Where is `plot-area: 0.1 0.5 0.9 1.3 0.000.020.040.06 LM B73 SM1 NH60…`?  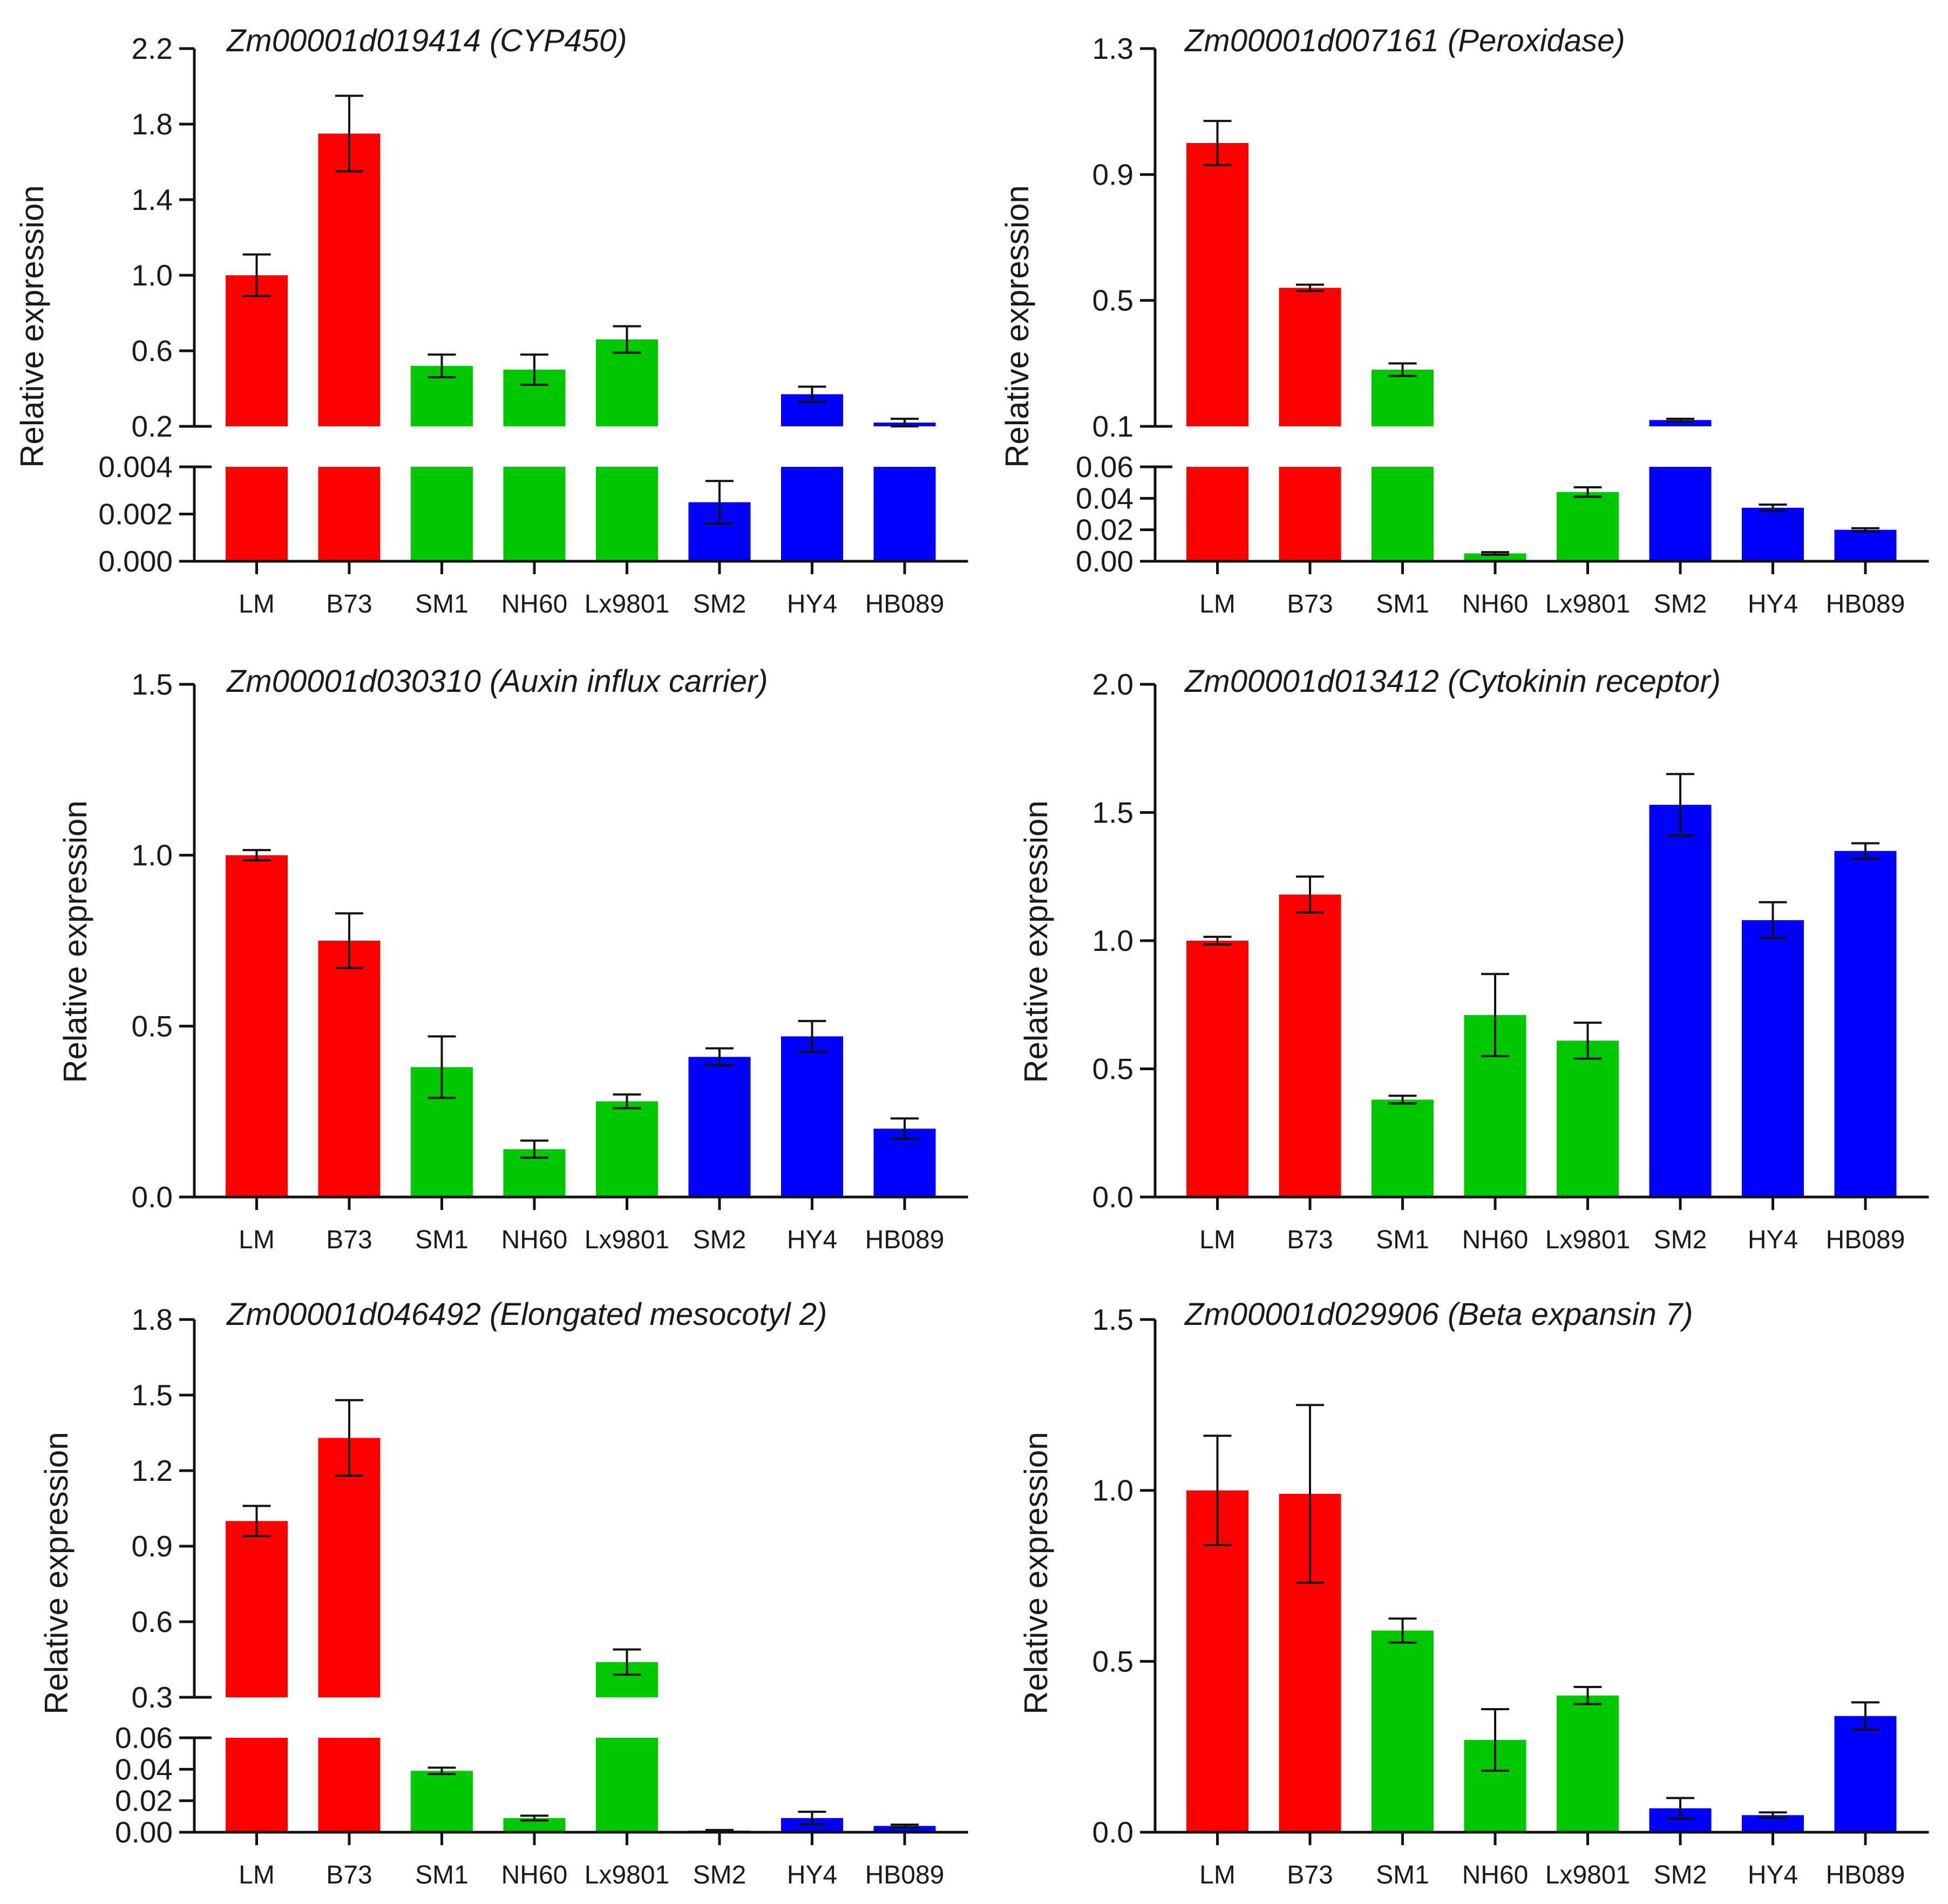
plot-area: 0.1 0.5 0.9 1.3 0.000.020.040.06 LM B73 SM1 NH60… is located at coordinates (1503, 325).